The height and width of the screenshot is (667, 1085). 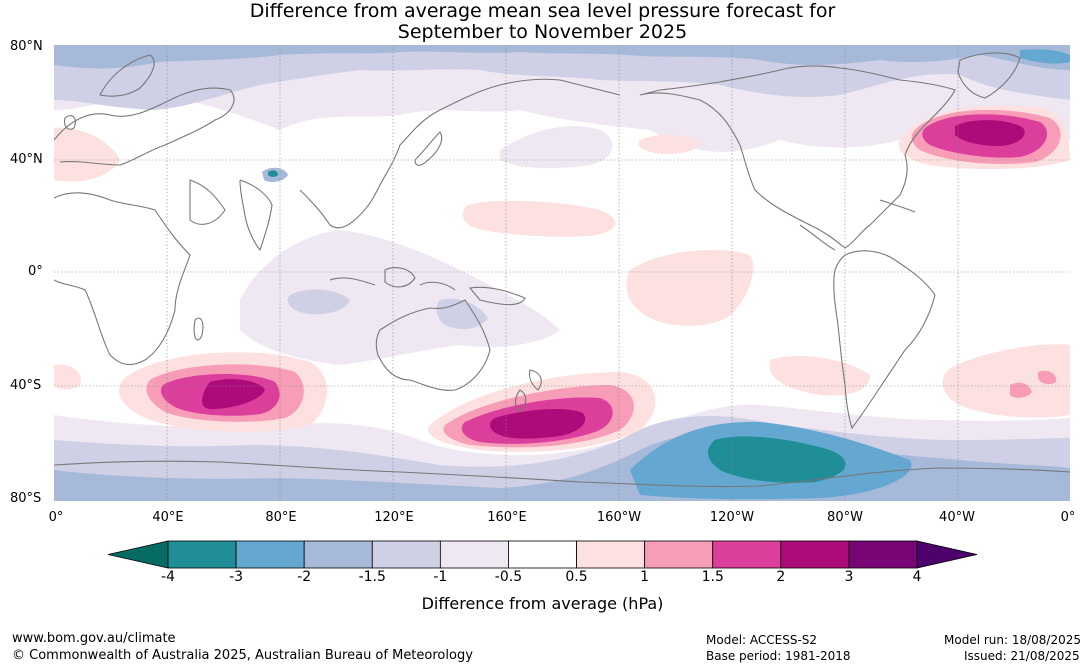 What do you see at coordinates (318, 302) in the screenshot?
I see `indian-ocean-negative-patch` at bounding box center [318, 302].